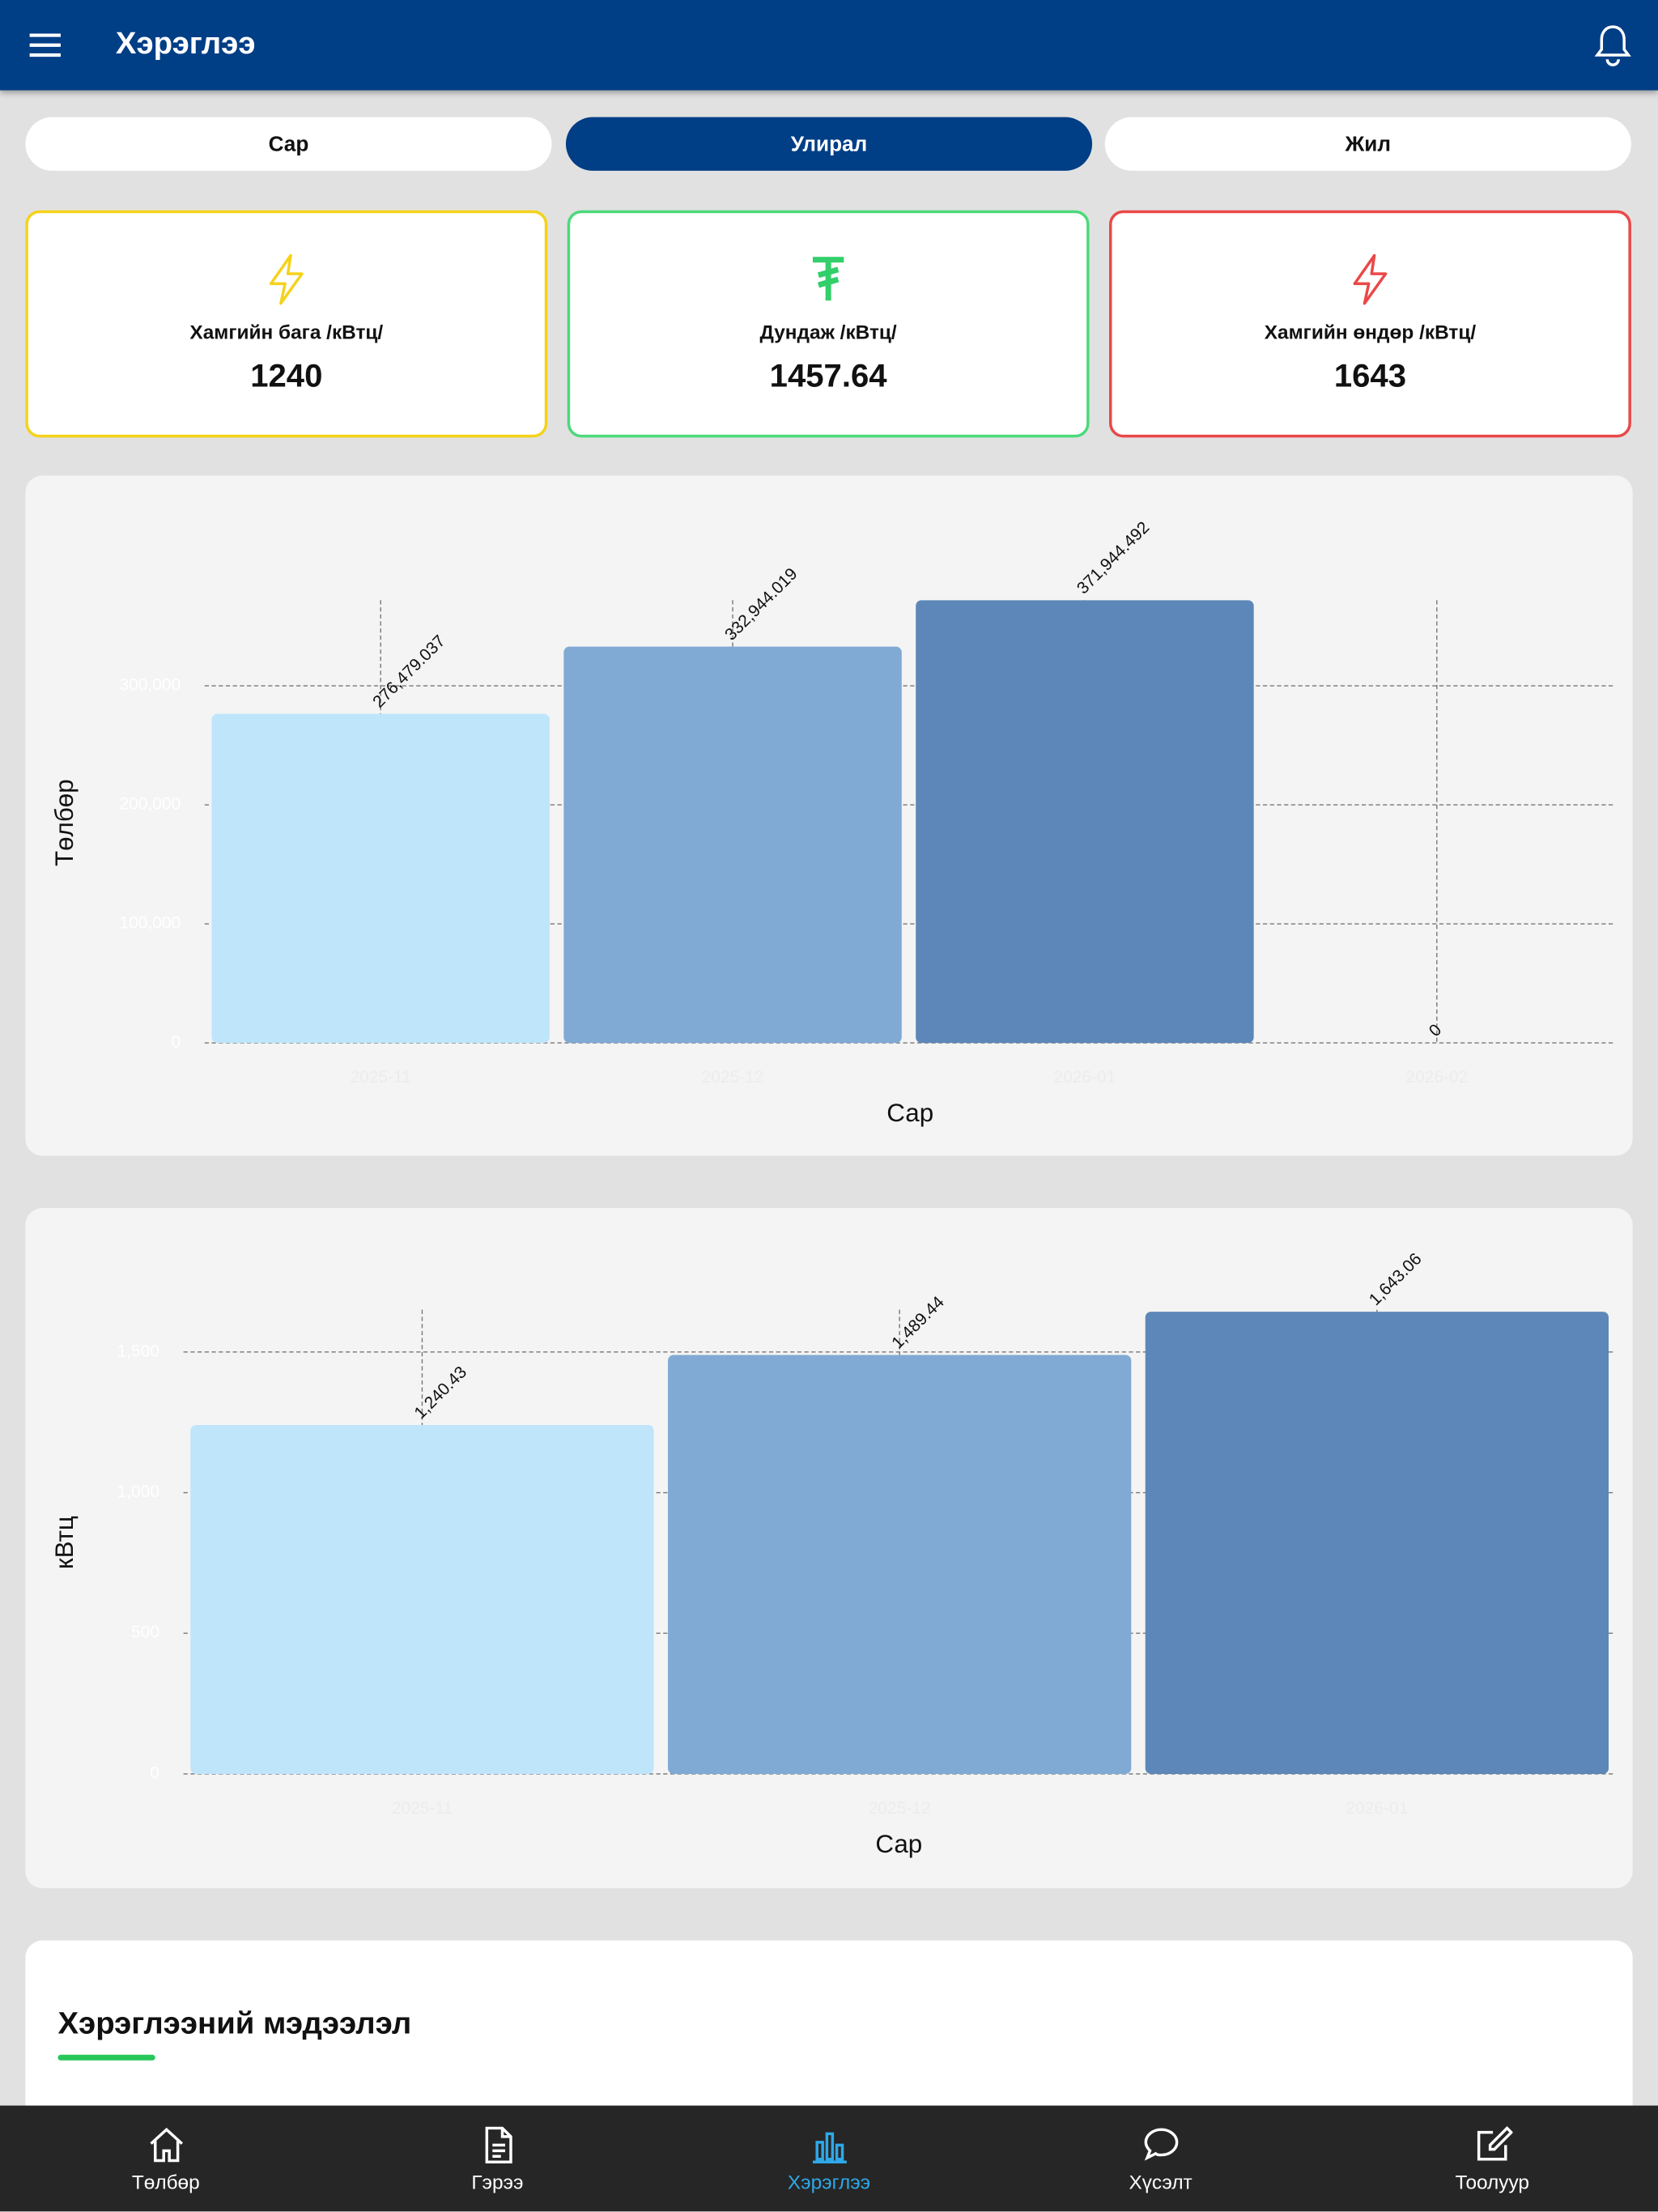 Image resolution: width=1658 pixels, height=2212 pixels. What do you see at coordinates (829, 46) in the screenshot?
I see `app-bar: Хэрэглээ` at bounding box center [829, 46].